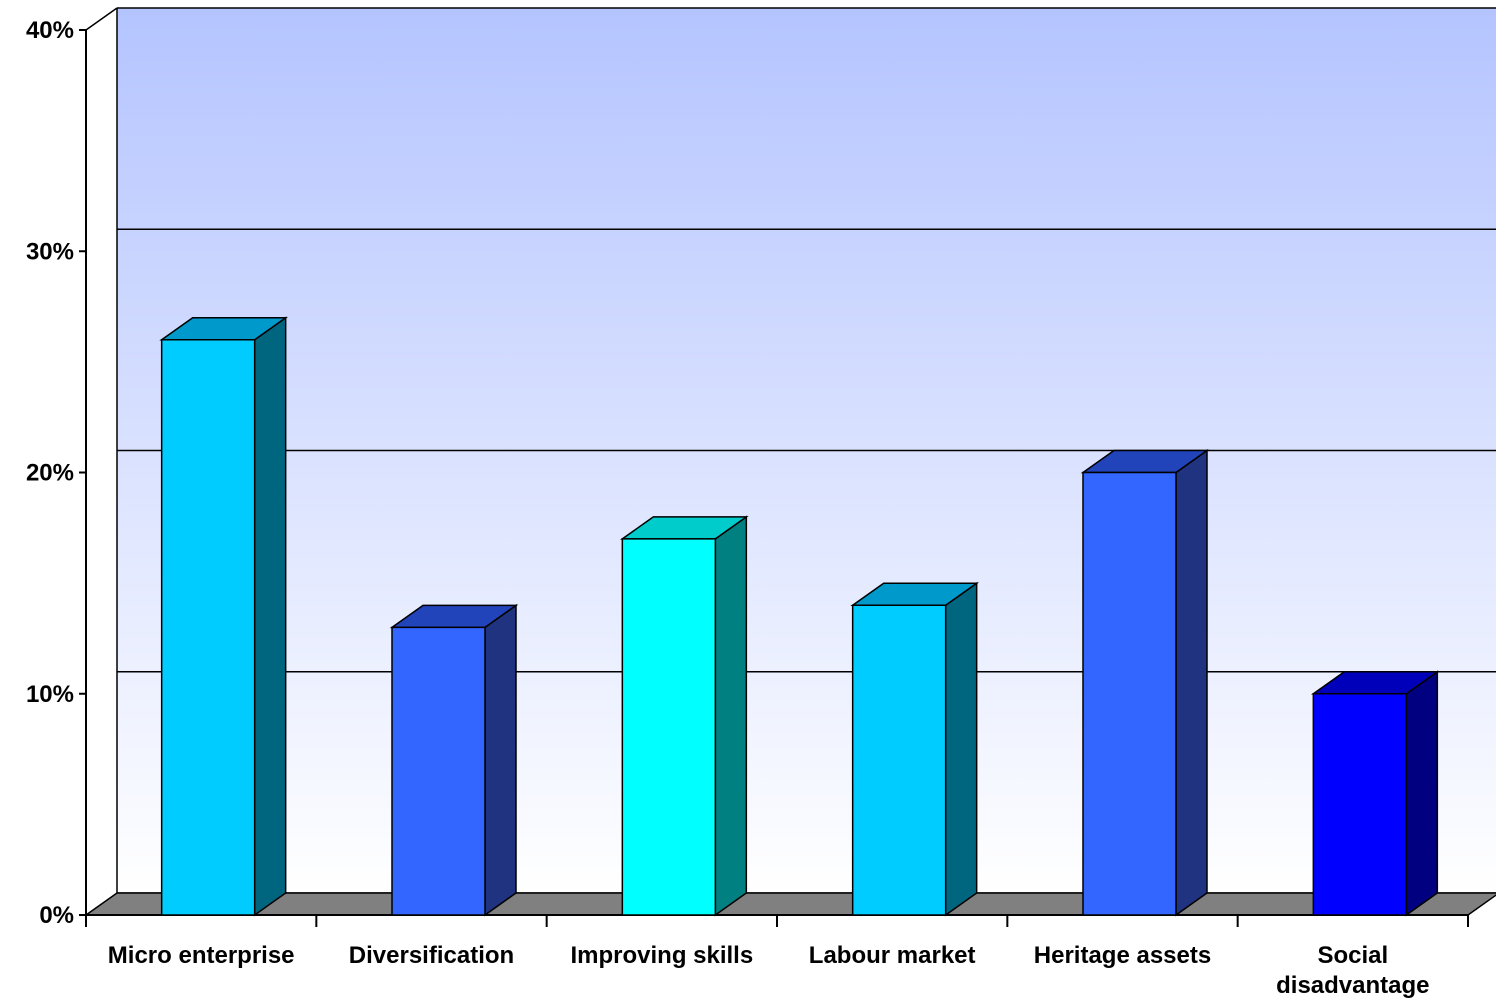 Image resolution: width=1496 pixels, height=1008 pixels. Describe the element at coordinates (50, 30) in the screenshot. I see `y-tick-label: 40%` at that location.